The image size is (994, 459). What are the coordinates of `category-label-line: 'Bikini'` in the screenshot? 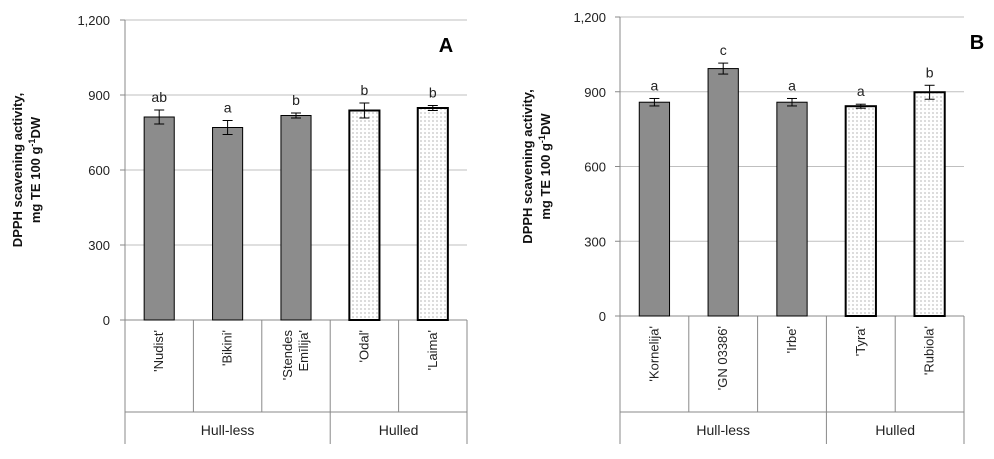 It's located at (227, 348).